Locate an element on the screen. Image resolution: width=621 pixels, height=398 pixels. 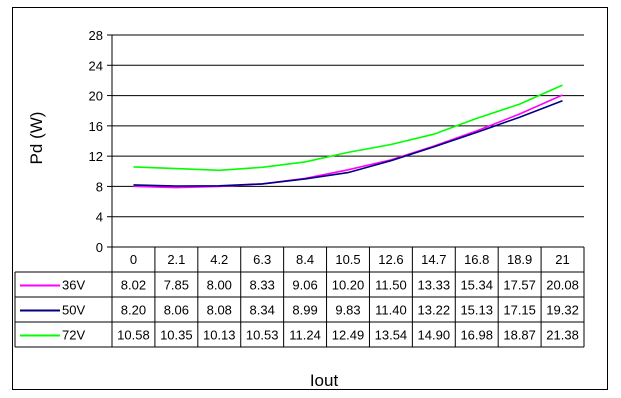
data-label: 8.33 is located at coordinates (262, 285).